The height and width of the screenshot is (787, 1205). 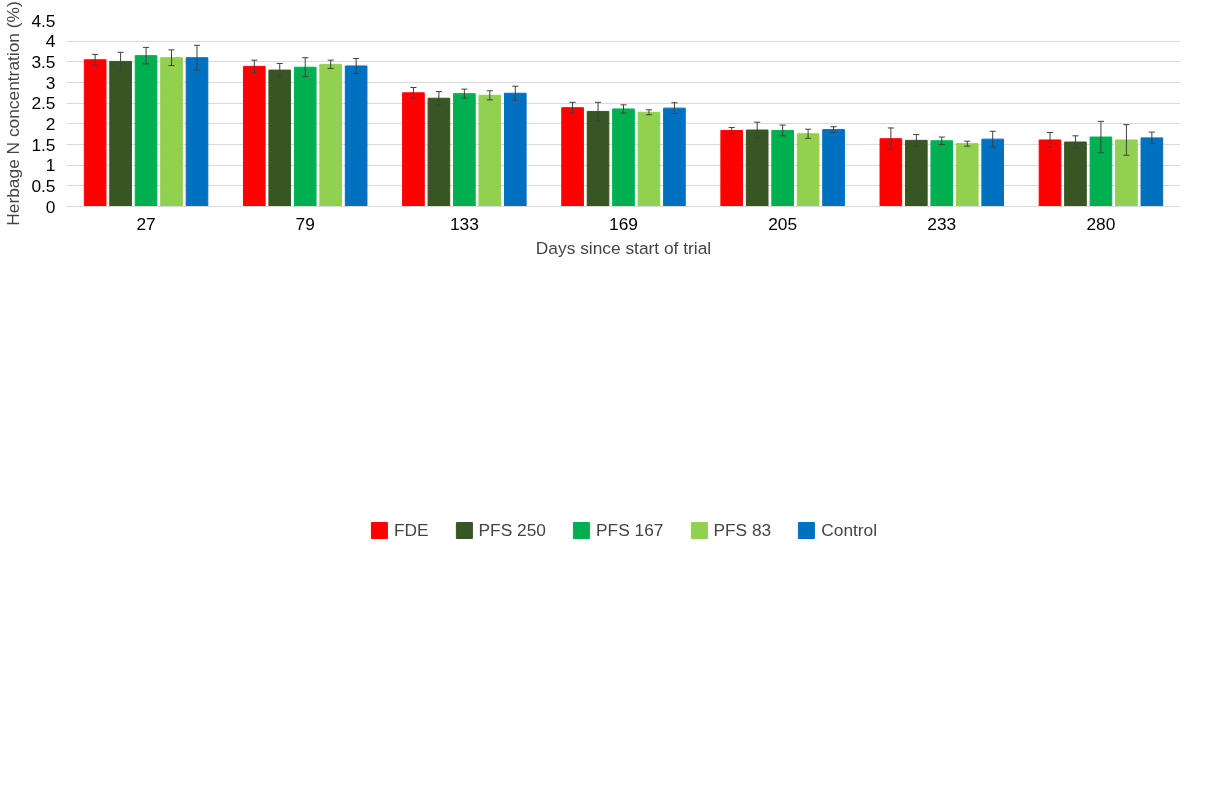 I want to click on x-tick-label: 205, so click(x=783, y=223).